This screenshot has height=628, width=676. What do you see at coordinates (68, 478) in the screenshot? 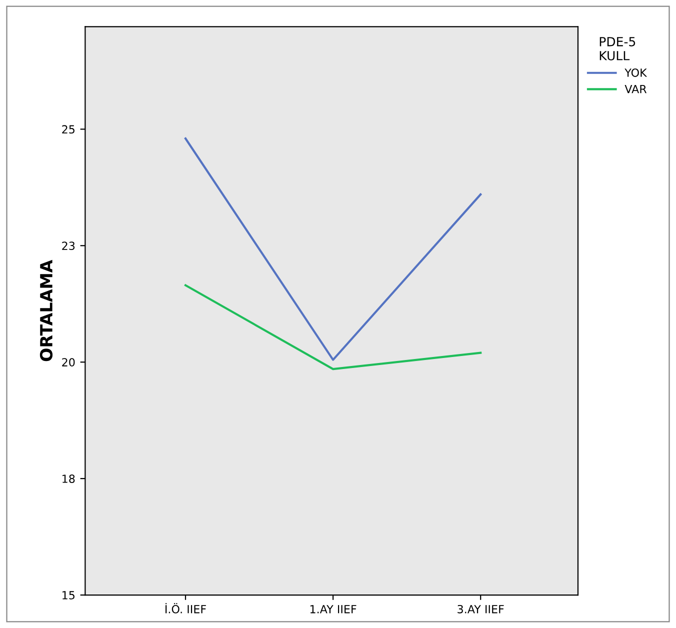
I see `y-tick-label: 18` at bounding box center [68, 478].